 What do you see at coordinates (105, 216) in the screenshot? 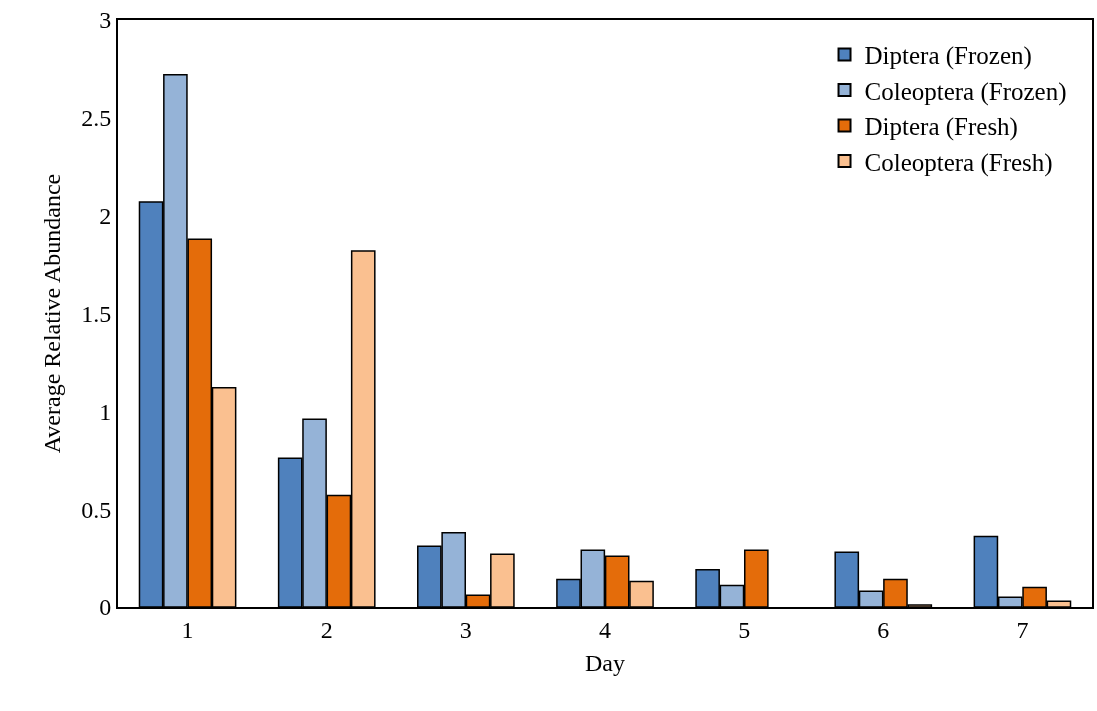
I see `y-tick-label: 2` at bounding box center [105, 216].